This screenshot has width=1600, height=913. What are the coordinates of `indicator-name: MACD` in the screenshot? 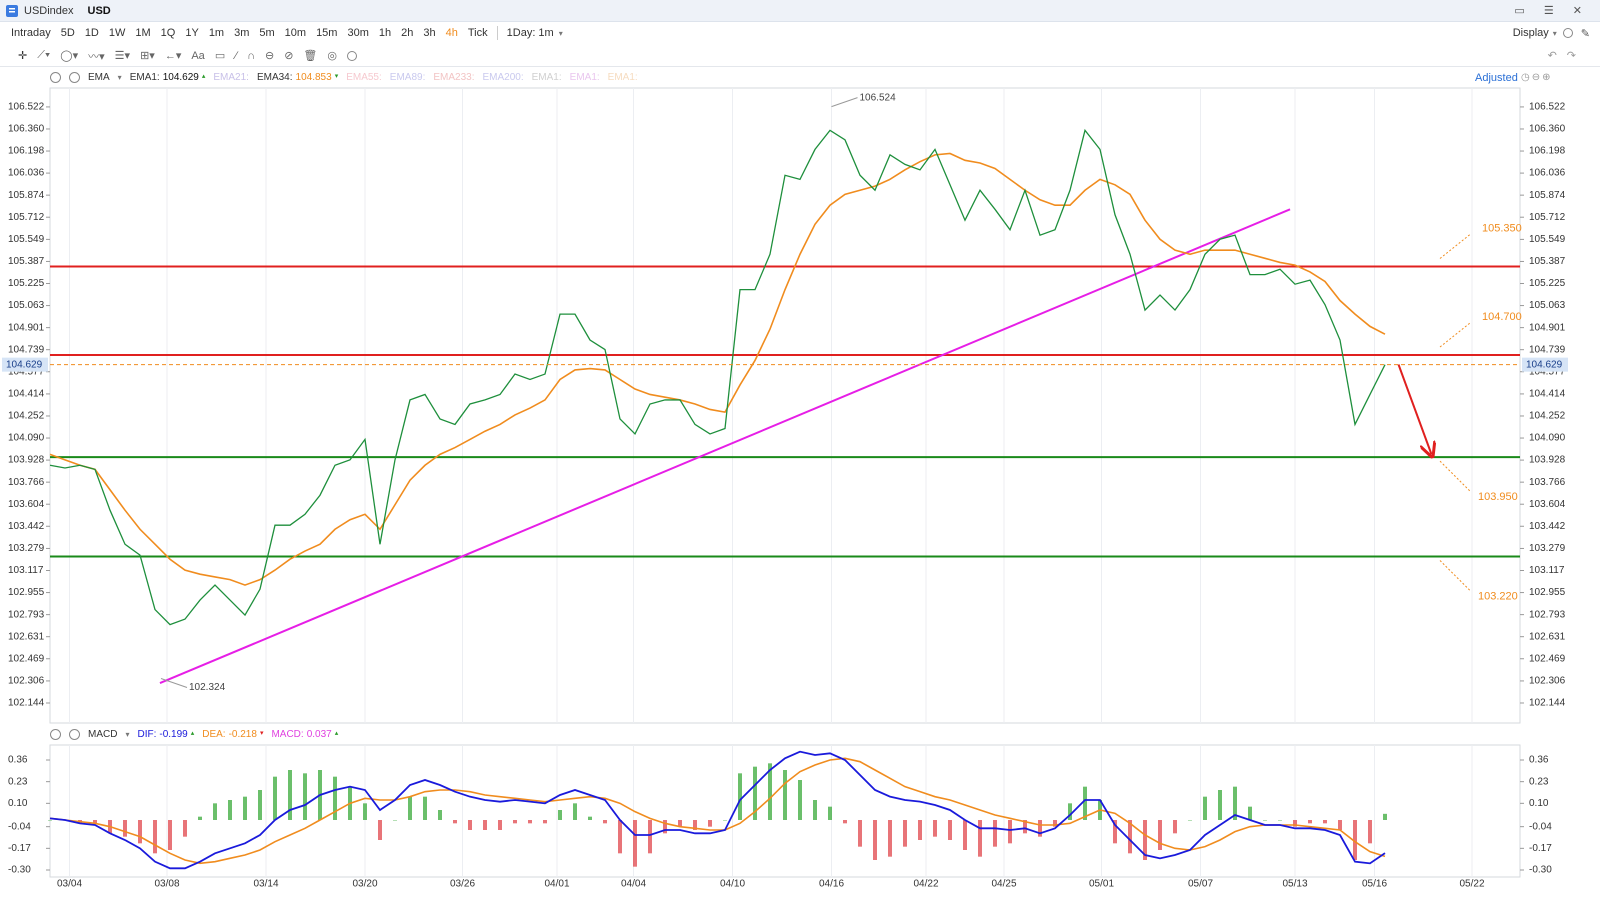 It's located at (103, 734).